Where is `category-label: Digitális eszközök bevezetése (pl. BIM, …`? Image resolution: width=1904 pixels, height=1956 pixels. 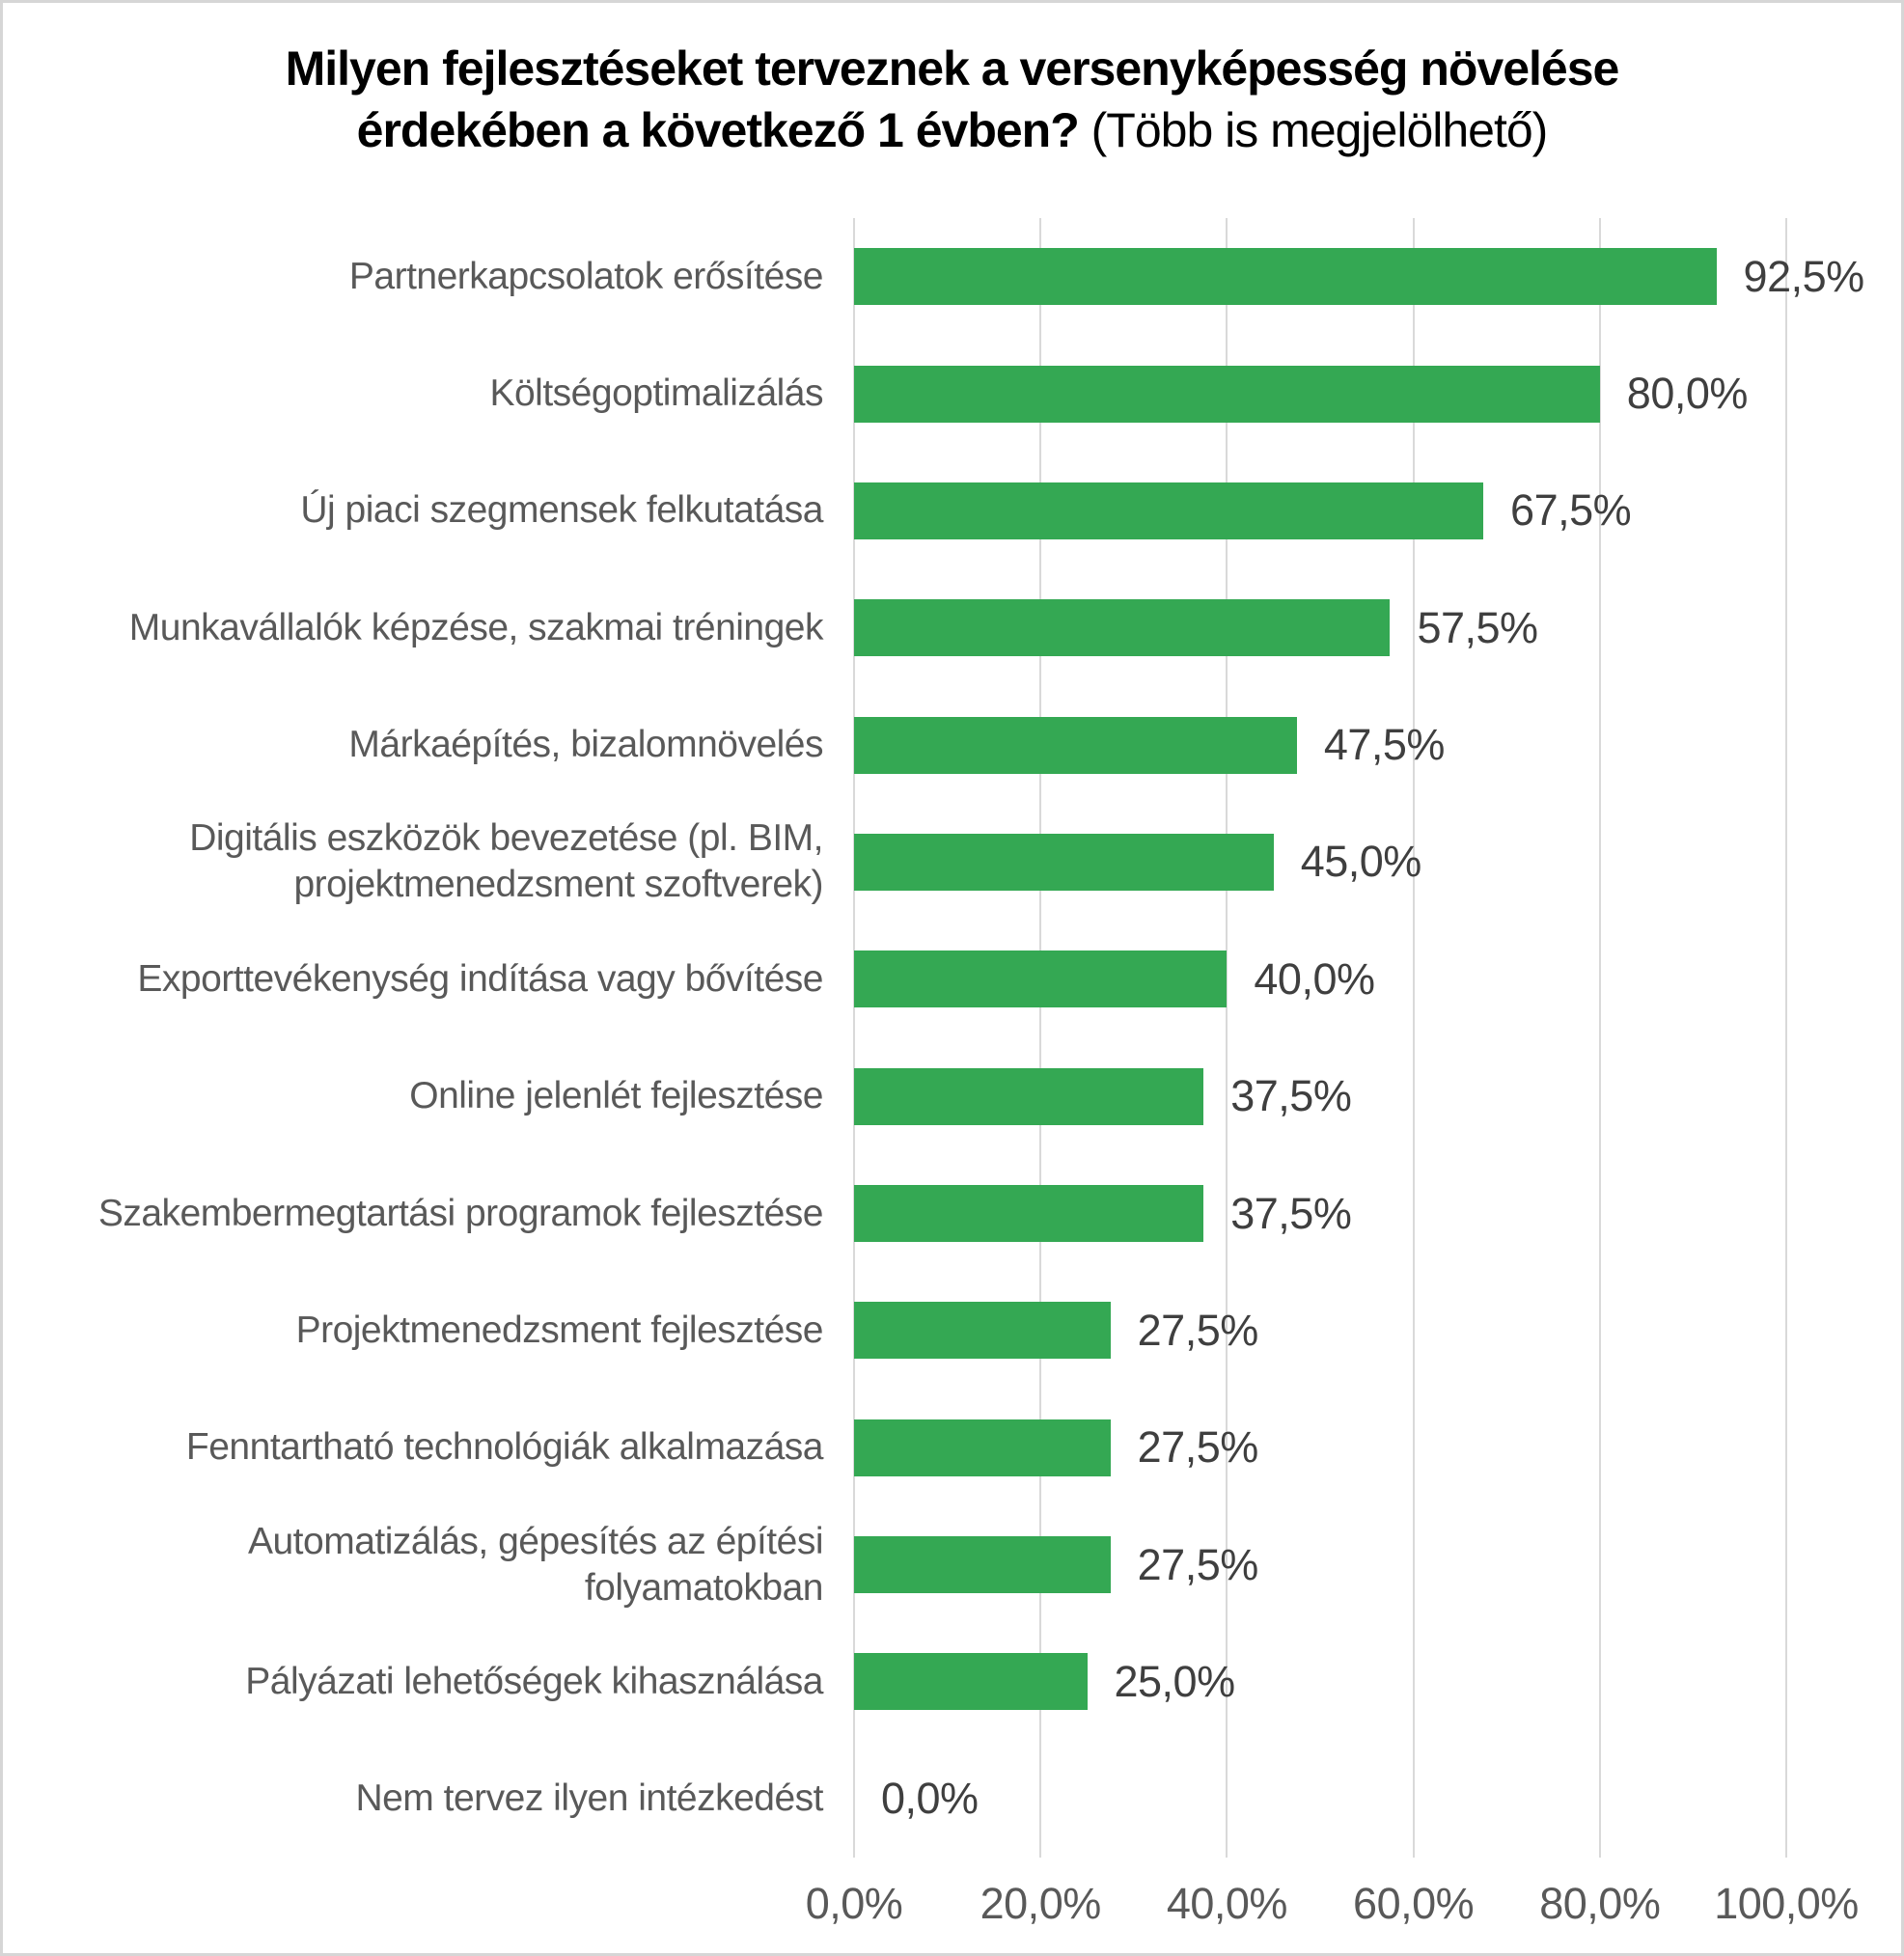 category-label: Digitális eszközök bevezetése (pl. BIM, … is located at coordinates (506, 862).